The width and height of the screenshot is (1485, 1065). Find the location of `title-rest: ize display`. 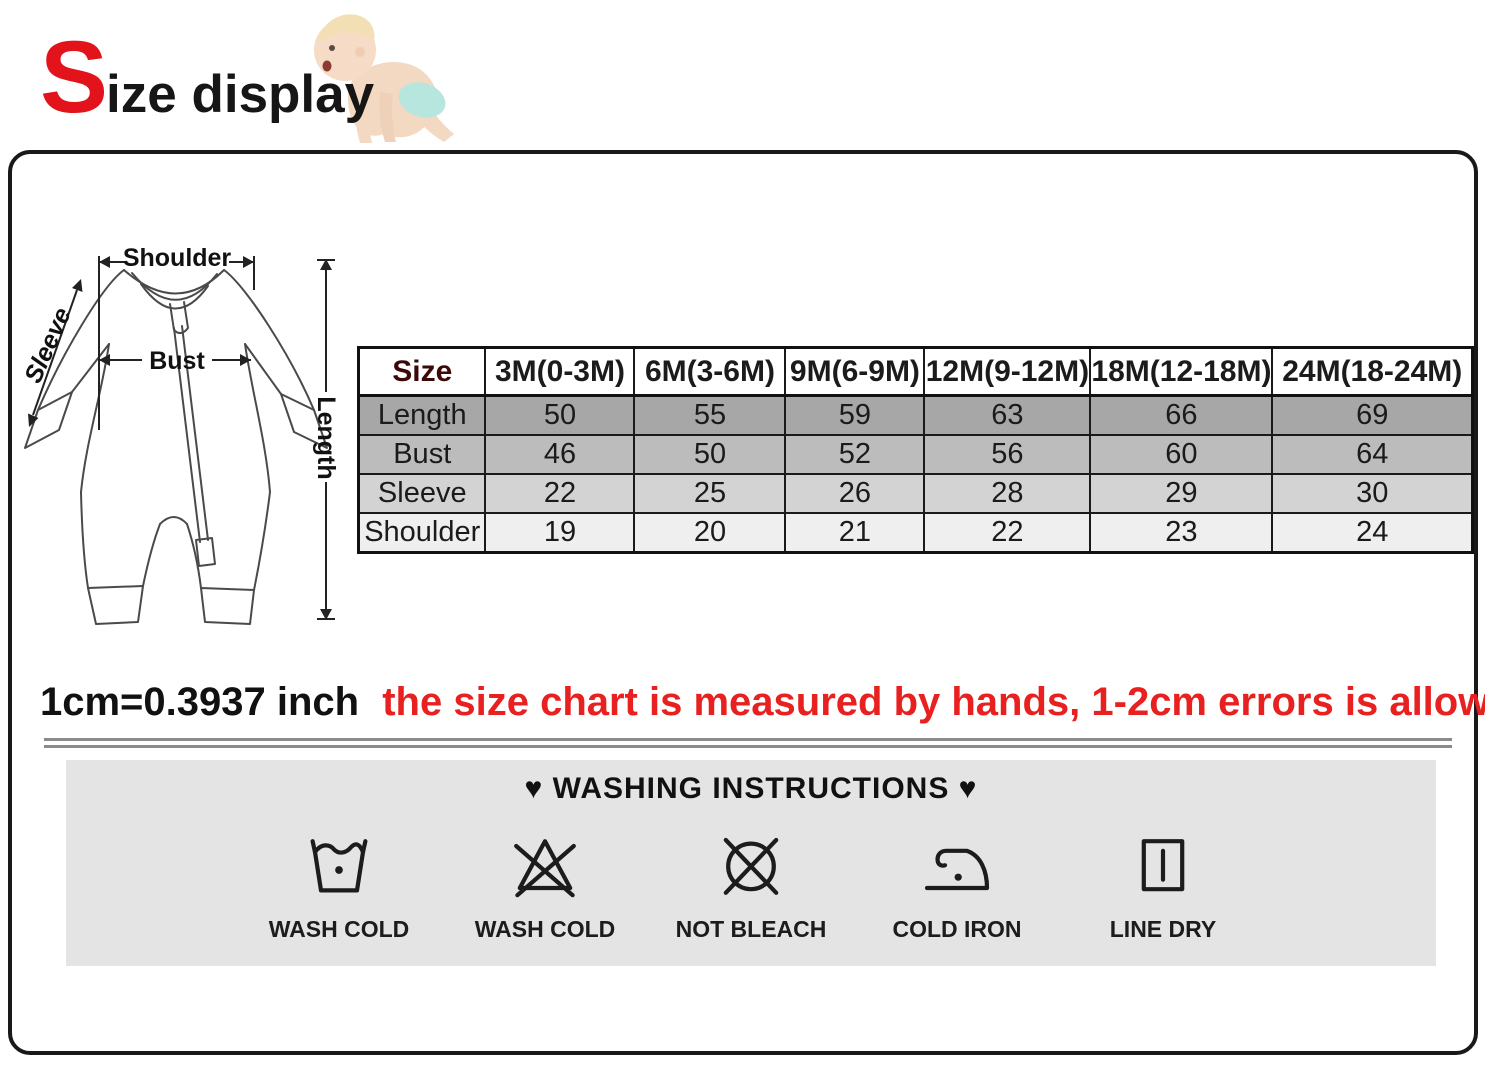

title-rest: ize display is located at coordinates (240, 94).